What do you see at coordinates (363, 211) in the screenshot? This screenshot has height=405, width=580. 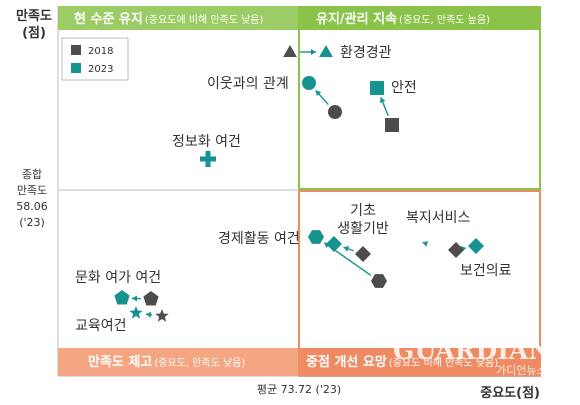 I see `label-기초-생활기반-line1: 기초` at bounding box center [363, 211].